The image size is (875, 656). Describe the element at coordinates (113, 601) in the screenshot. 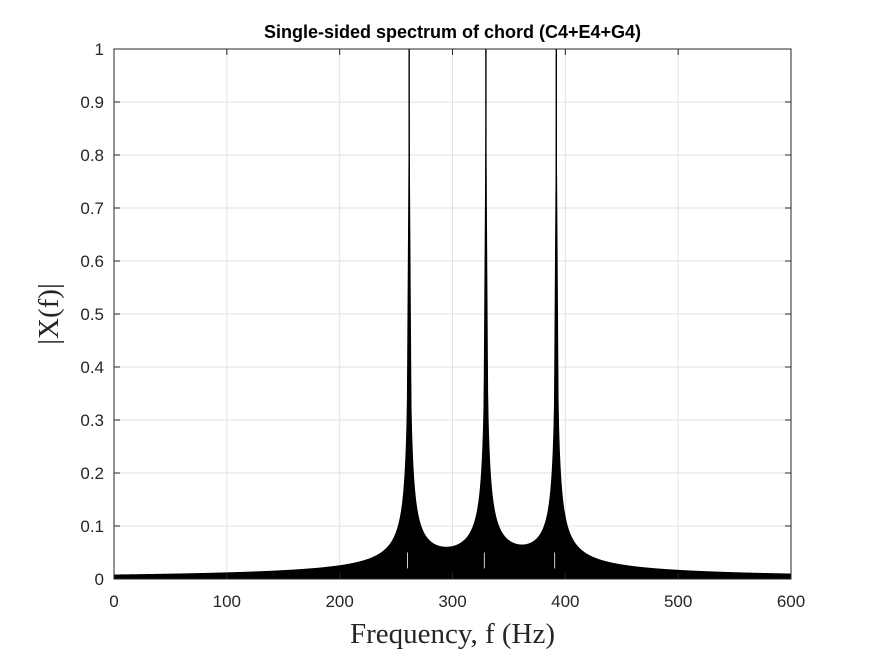

I see `x-tick-label: 0` at that location.